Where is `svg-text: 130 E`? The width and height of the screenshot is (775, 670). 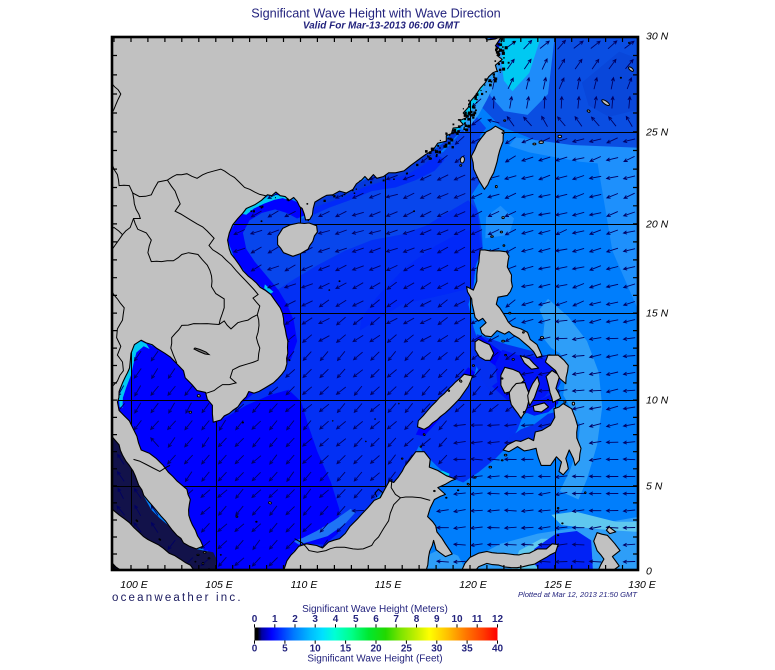 svg-text: 130 E is located at coordinates (642, 585).